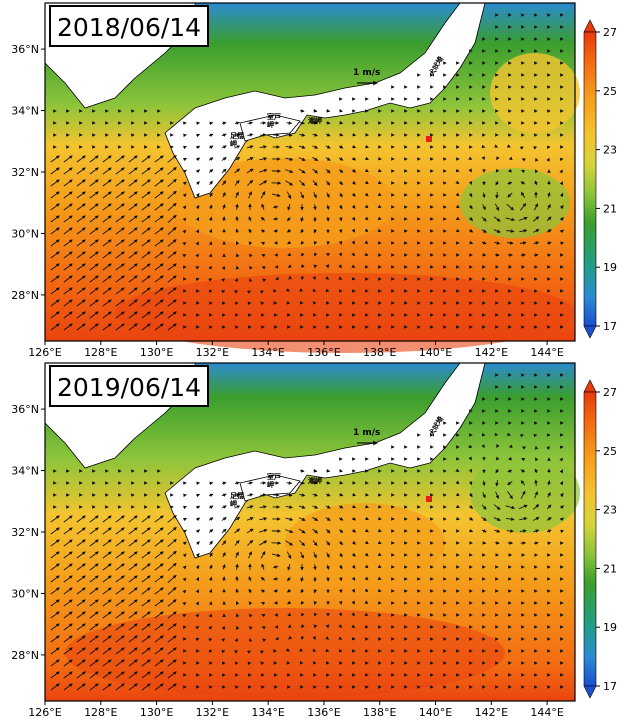 This screenshot has width=640, height=724. Describe the element at coordinates (129, 387) in the screenshot. I see `date-label: 2019/06/14` at that location.